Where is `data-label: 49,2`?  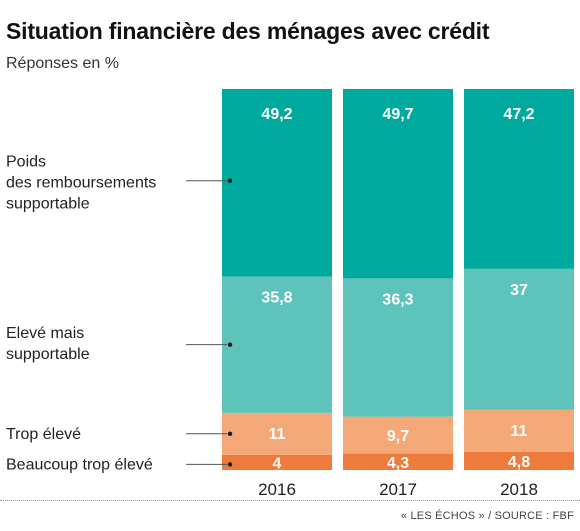
data-label: 49,2 is located at coordinates (276, 114).